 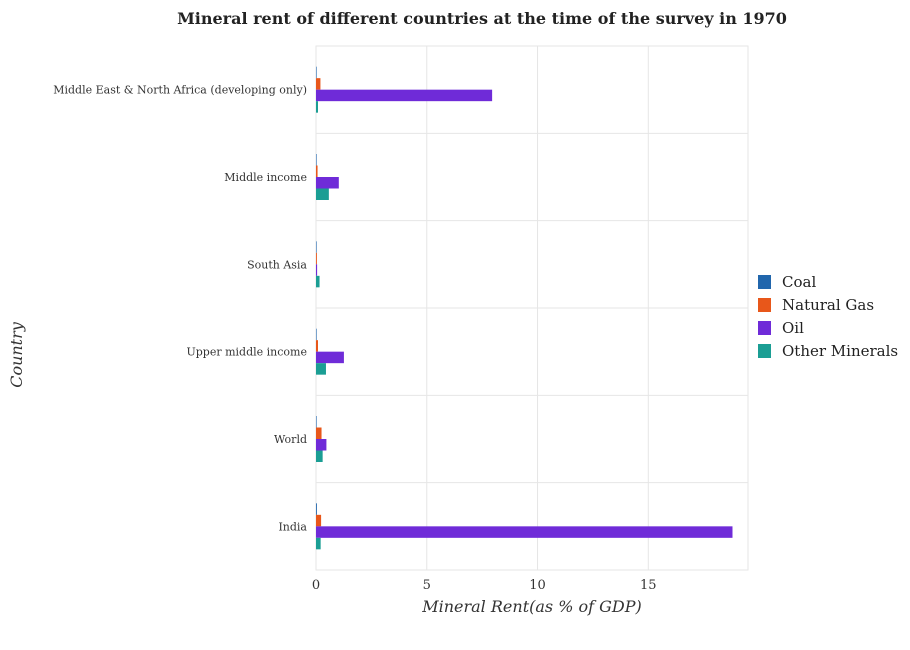 What do you see at coordinates (277, 264) in the screenshot?
I see `y-tick-label: South Asia` at bounding box center [277, 264].